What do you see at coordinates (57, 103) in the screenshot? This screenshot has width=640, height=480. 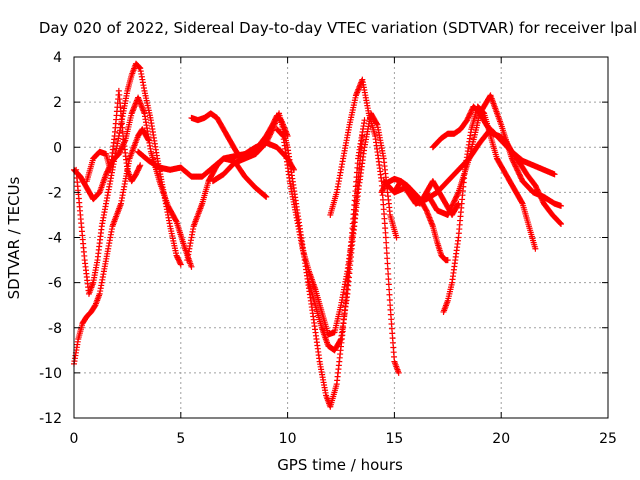 I see `y-tick-label: 2` at bounding box center [57, 103].